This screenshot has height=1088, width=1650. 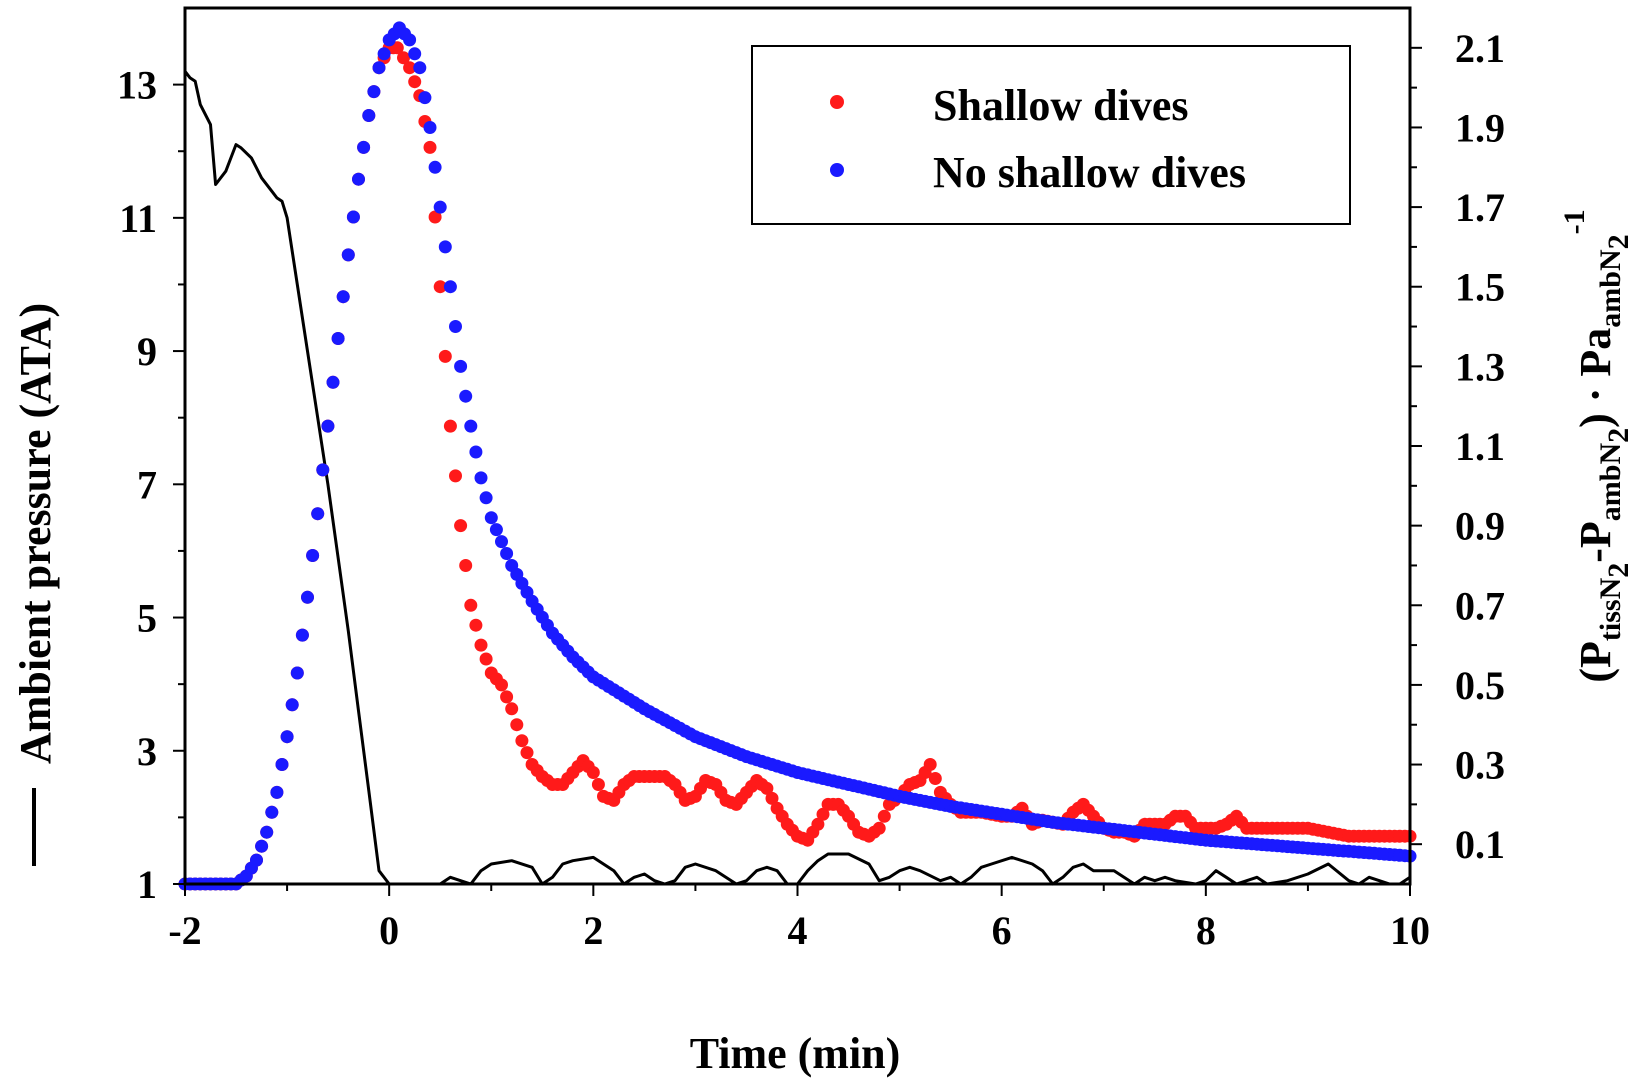 I want to click on x-tick-label: 2, so click(x=593, y=930).